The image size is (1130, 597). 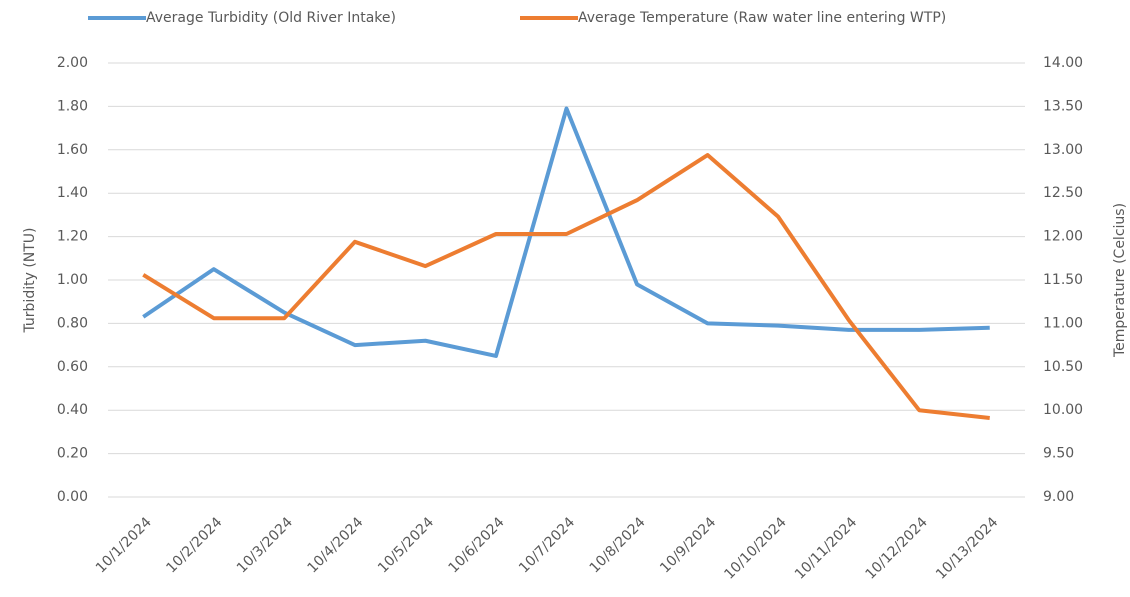 I want to click on x-tick-label: 10/12/2024, so click(x=896, y=548).